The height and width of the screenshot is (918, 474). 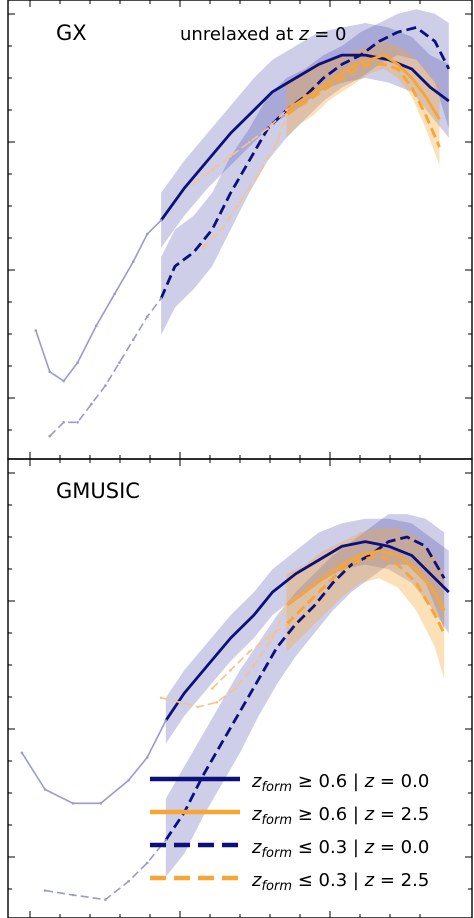 I want to click on legend-entry-2: zform ≤ 0.3 | z = 0.0, so click(x=289, y=849).